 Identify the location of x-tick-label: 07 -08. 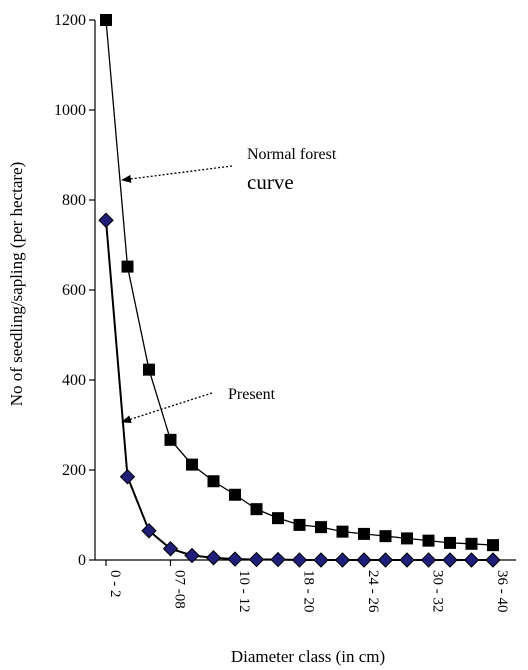
(180, 589).